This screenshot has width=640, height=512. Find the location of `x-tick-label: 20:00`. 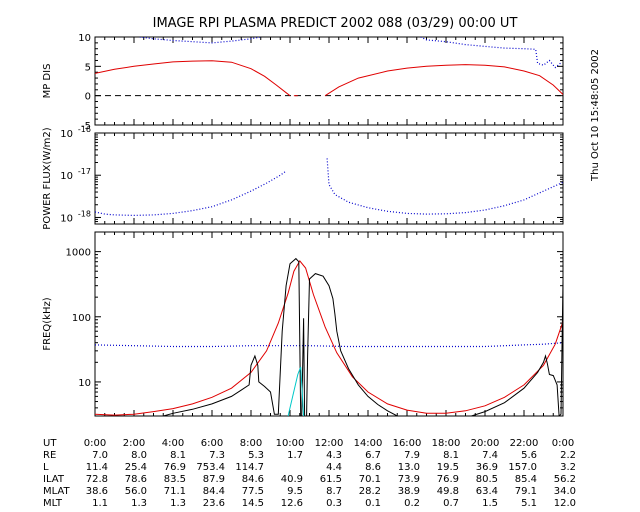

x-tick-label: 20:00 is located at coordinates (485, 443).